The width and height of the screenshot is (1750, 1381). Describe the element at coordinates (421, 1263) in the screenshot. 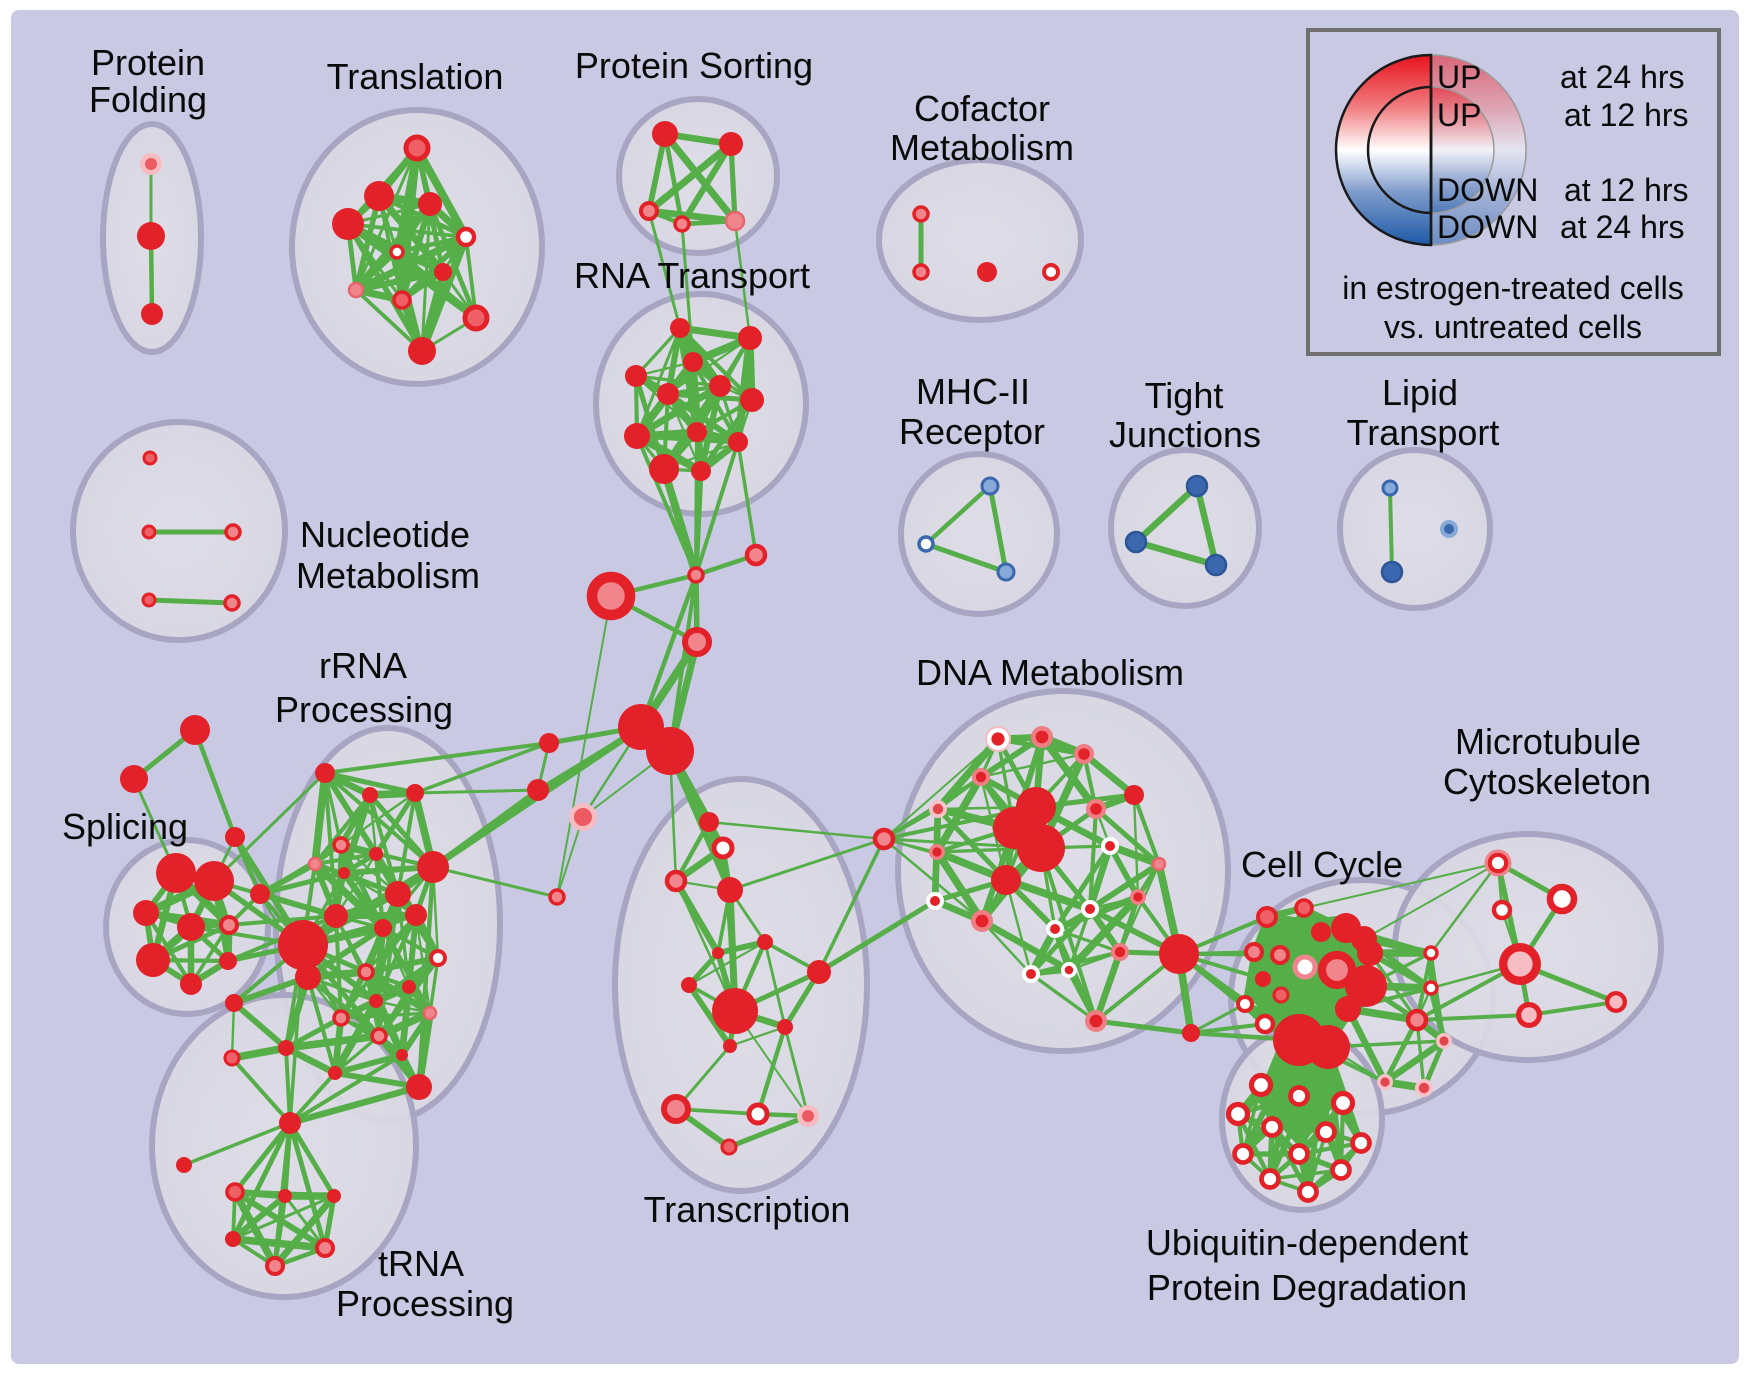

I see `svg-text: tRNA` at that location.